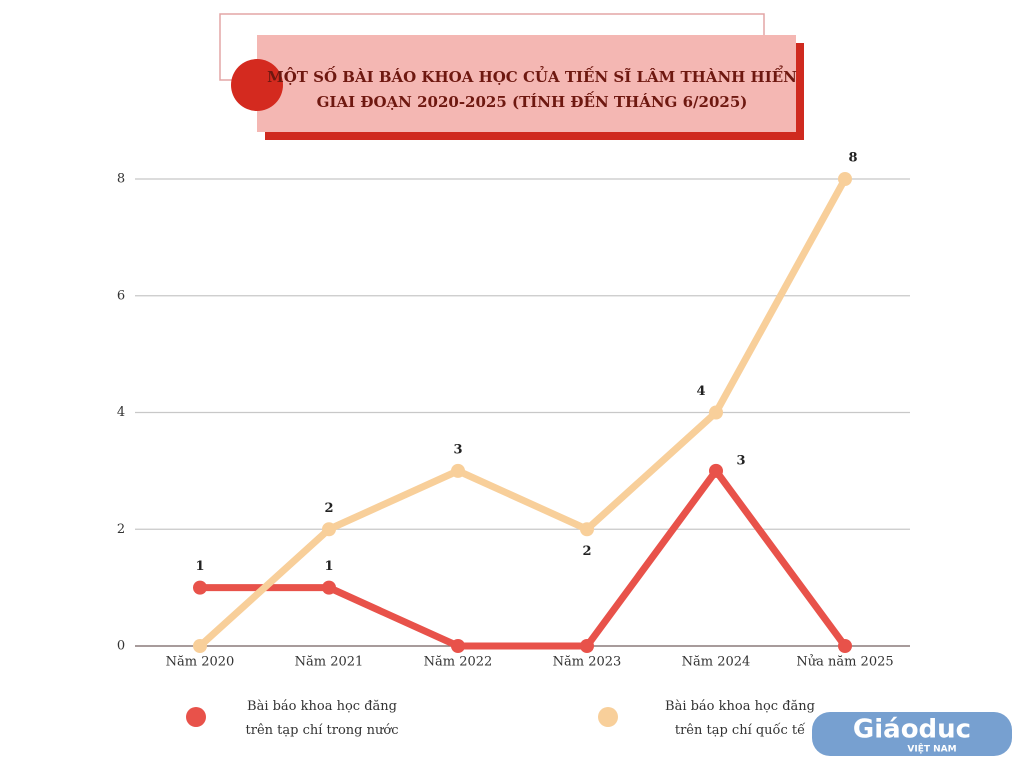 This screenshot has height=768, width=1024. I want to click on x-tick-label: Năm 2021, so click(329, 662).